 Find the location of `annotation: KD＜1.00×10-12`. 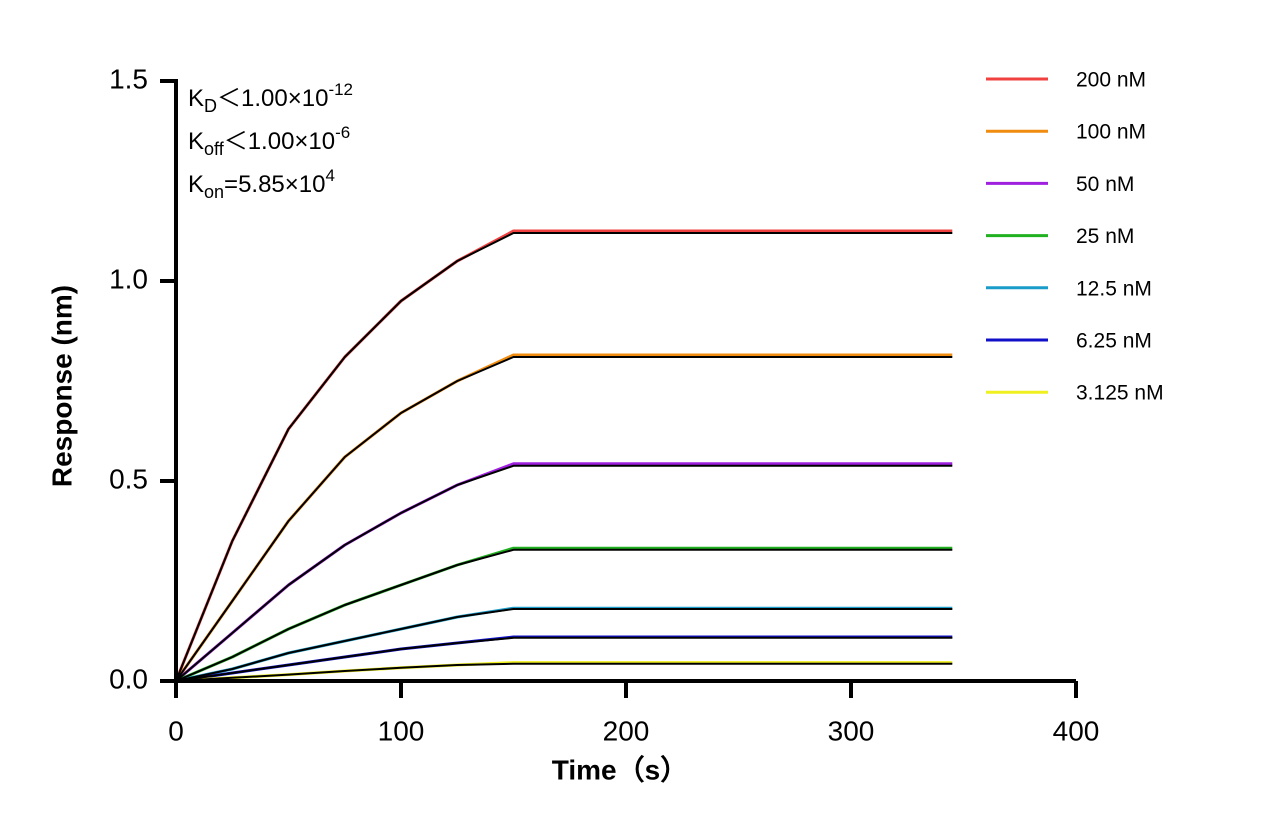

annotation: KD＜1.00×10-12 is located at coordinates (270, 97).